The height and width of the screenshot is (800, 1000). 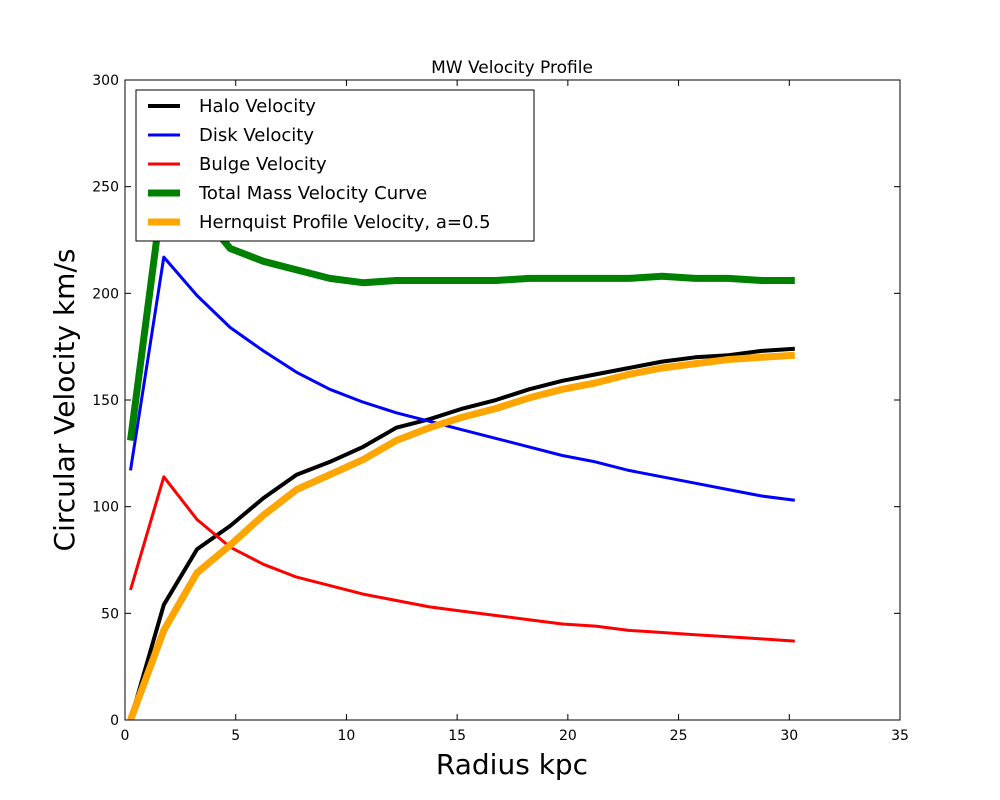 I want to click on series-line-bulge-velocity, so click(x=462, y=559).